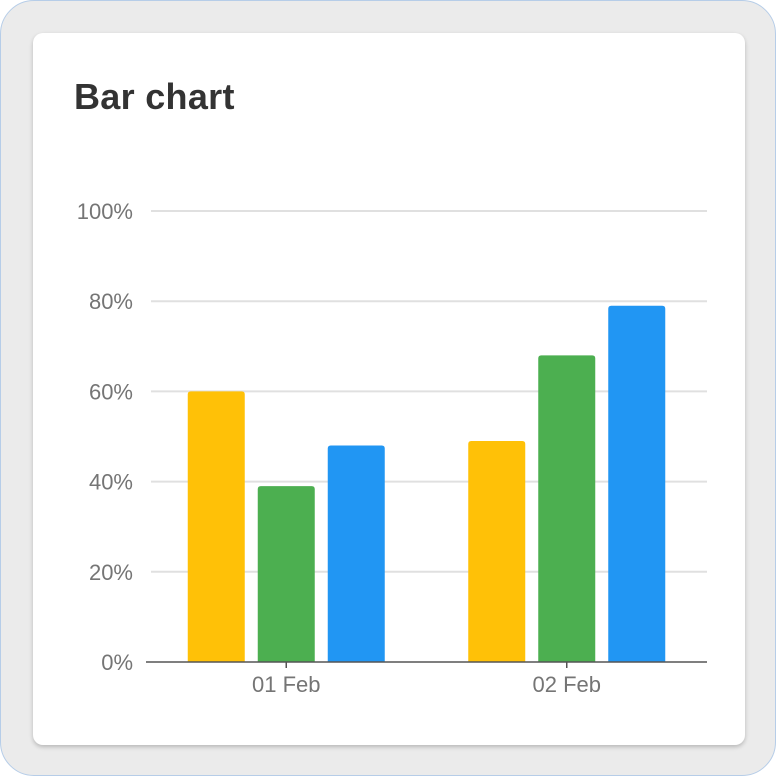 The width and height of the screenshot is (776, 776). What do you see at coordinates (286, 684) in the screenshot?
I see `x-tick-label: 01 Feb` at bounding box center [286, 684].